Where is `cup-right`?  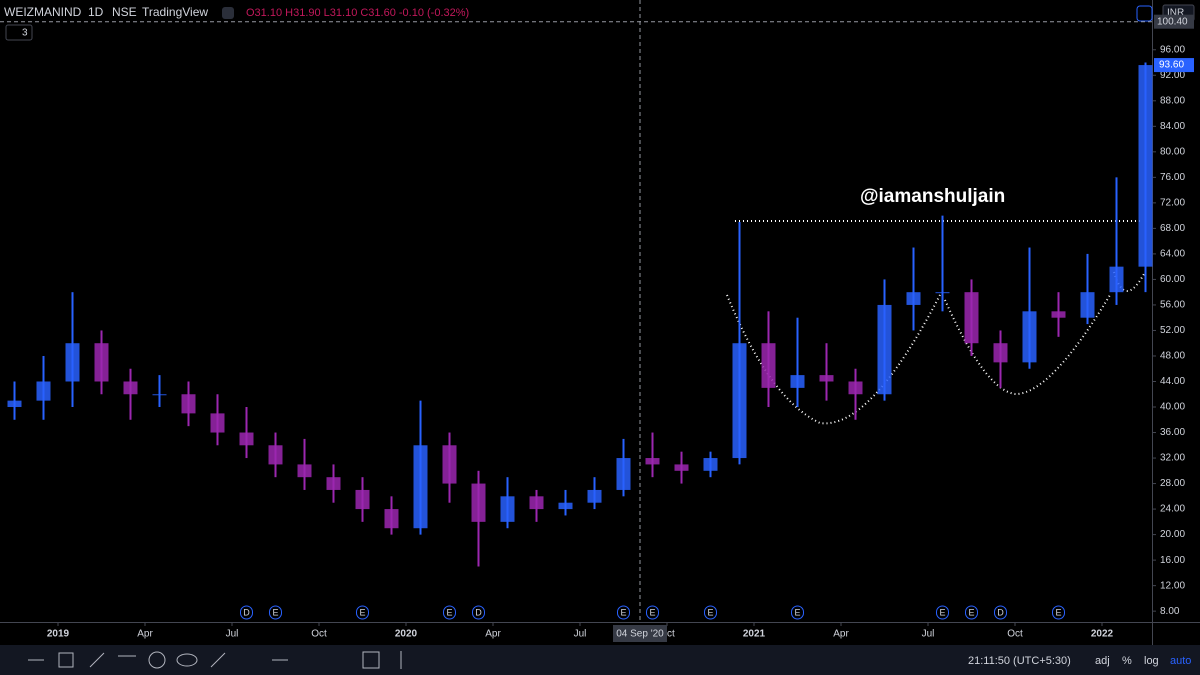 cup-right is located at coordinates (1027, 345).